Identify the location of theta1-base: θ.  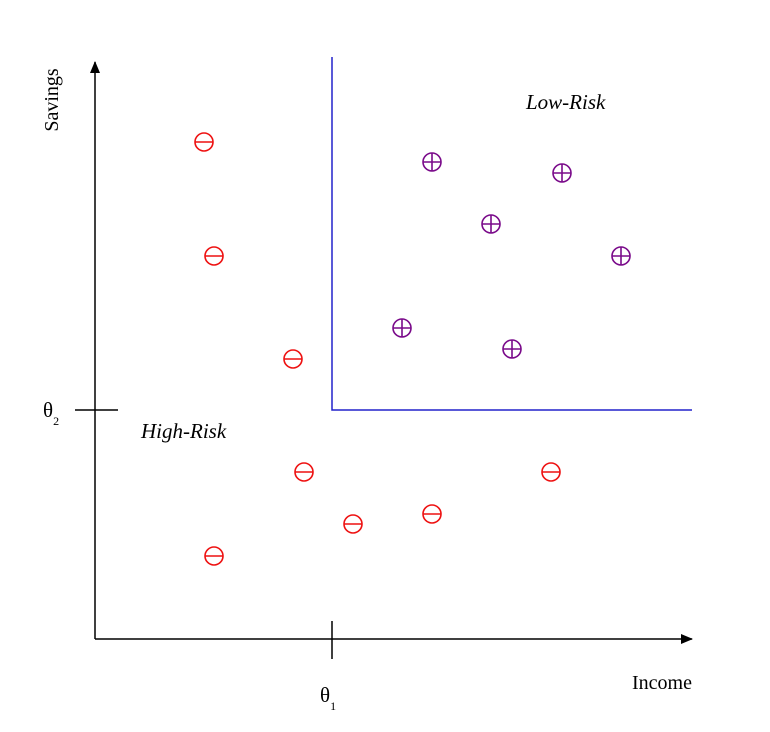
(325, 695).